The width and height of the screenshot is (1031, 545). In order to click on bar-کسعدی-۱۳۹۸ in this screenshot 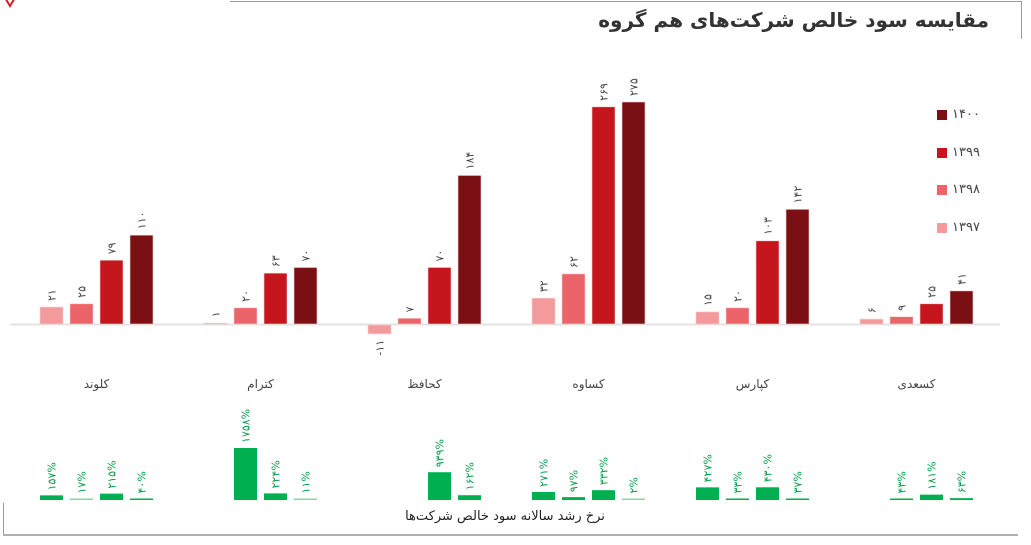, I will do `click(901, 320)`.